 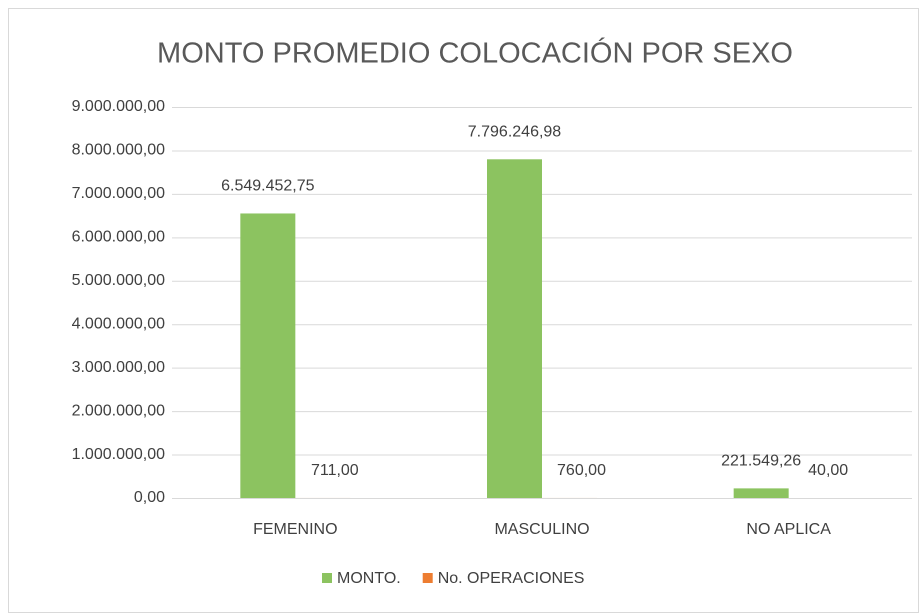 What do you see at coordinates (828, 470) in the screenshot?
I see `value-label: 40,00` at bounding box center [828, 470].